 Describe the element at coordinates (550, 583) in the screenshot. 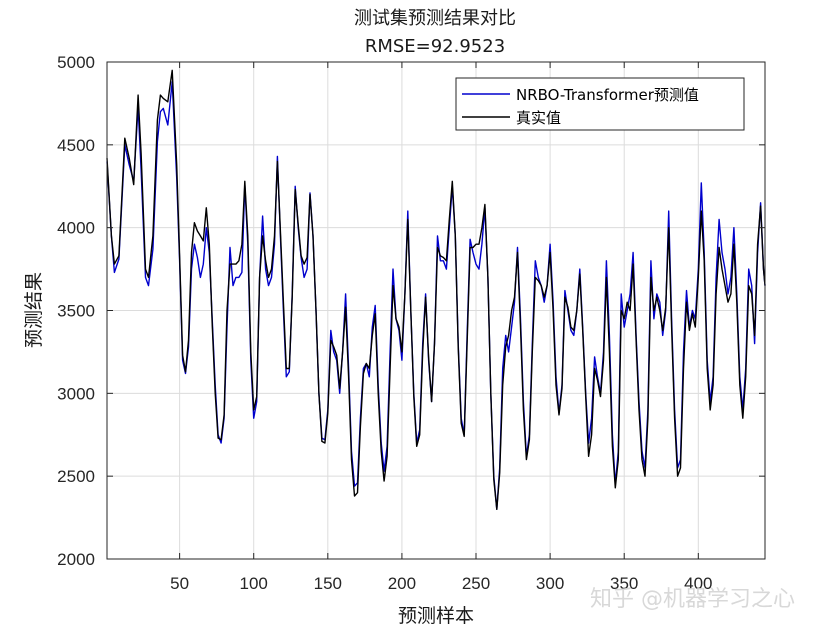

I see `x-tick-label: 300` at that location.